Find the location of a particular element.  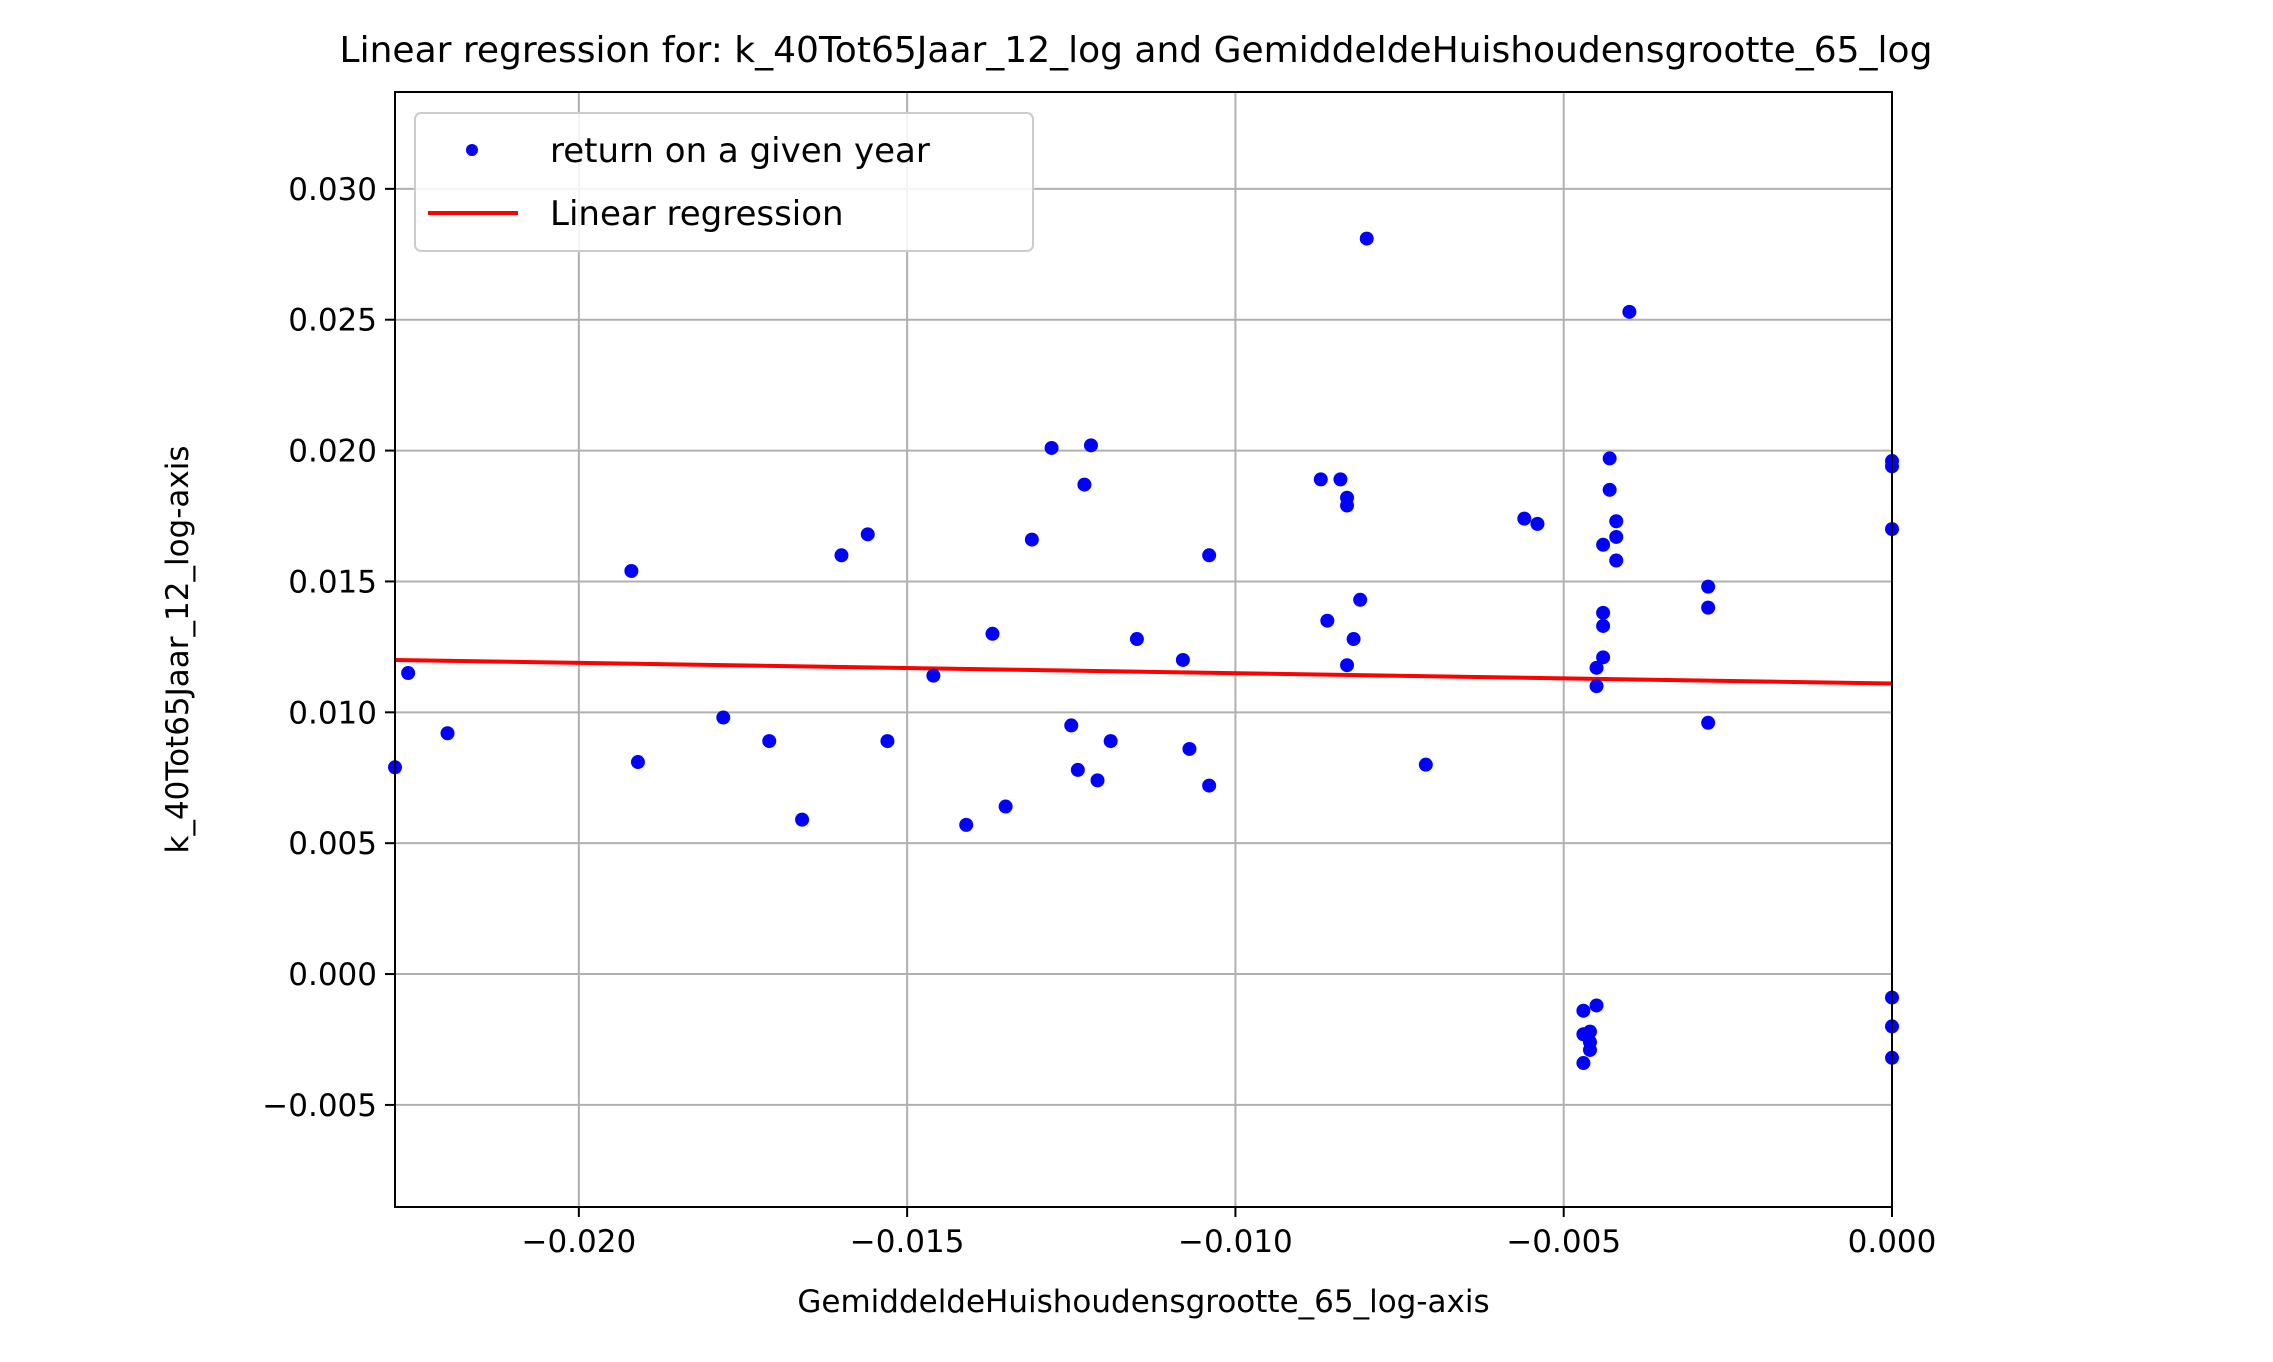

regression-line is located at coordinates (1143, 671).